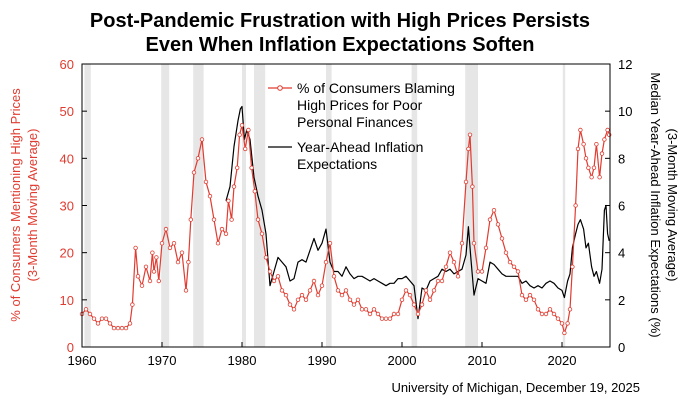  Describe the element at coordinates (322, 360) in the screenshot. I see `x-tick-label-1990: 1990` at that location.